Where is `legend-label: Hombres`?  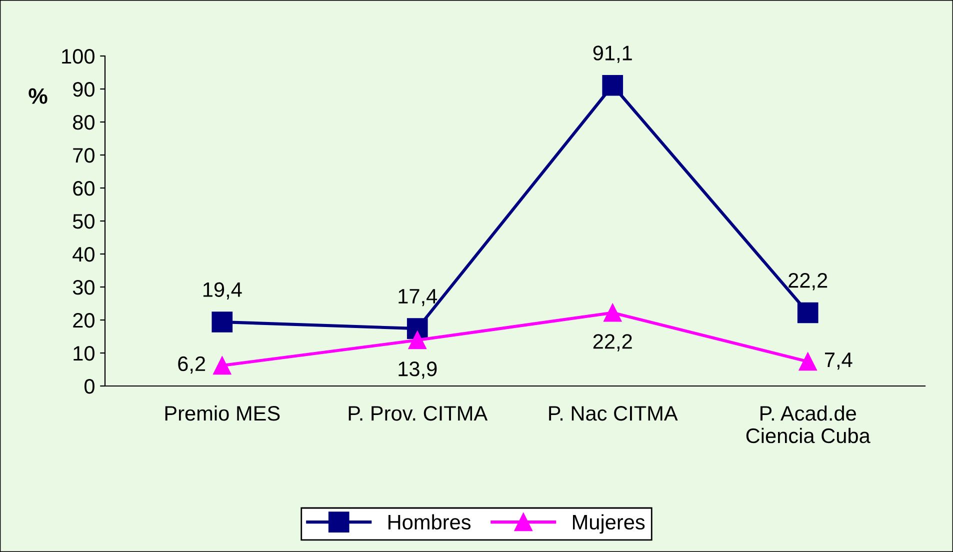 legend-label: Hombres is located at coordinates (429, 522).